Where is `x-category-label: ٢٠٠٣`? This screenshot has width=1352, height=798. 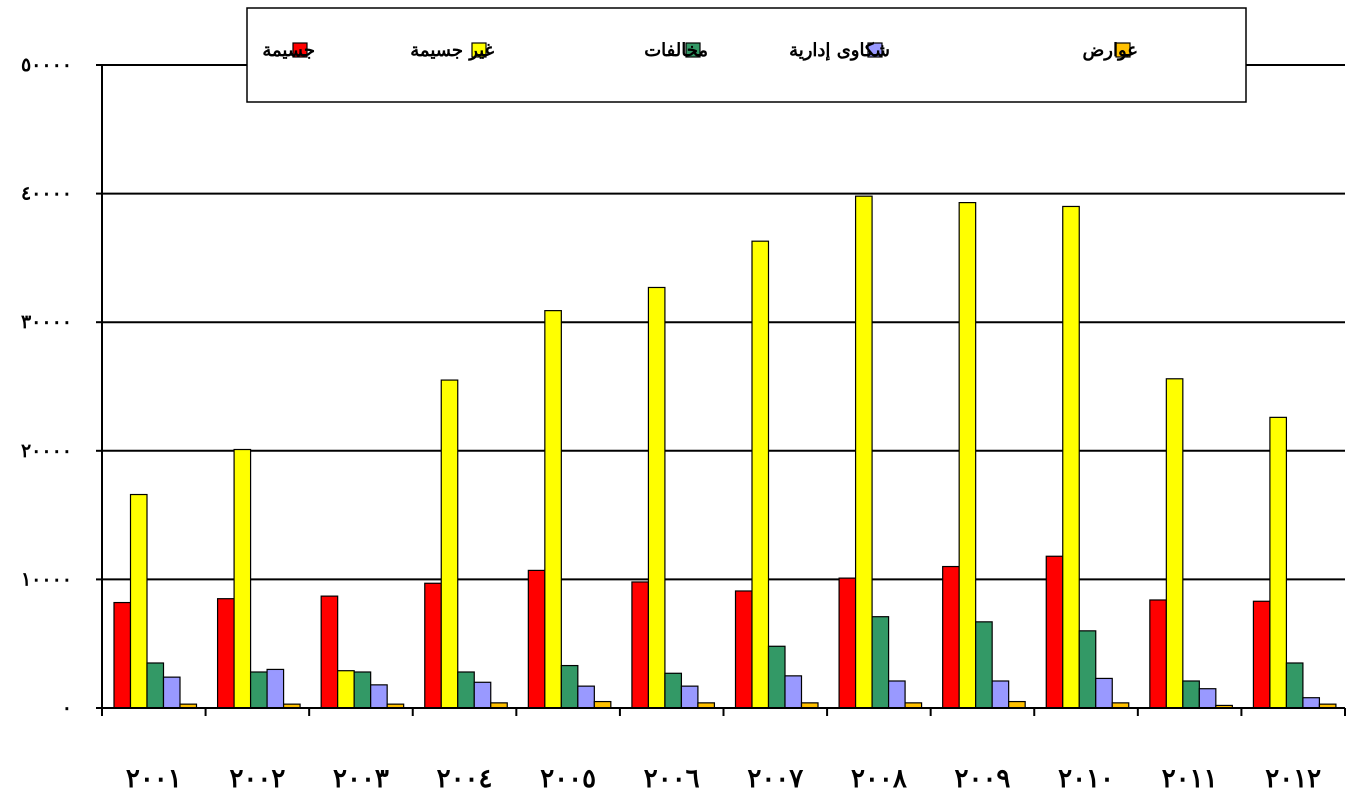 x-category-label: ٢٠٠٣ is located at coordinates (361, 779).